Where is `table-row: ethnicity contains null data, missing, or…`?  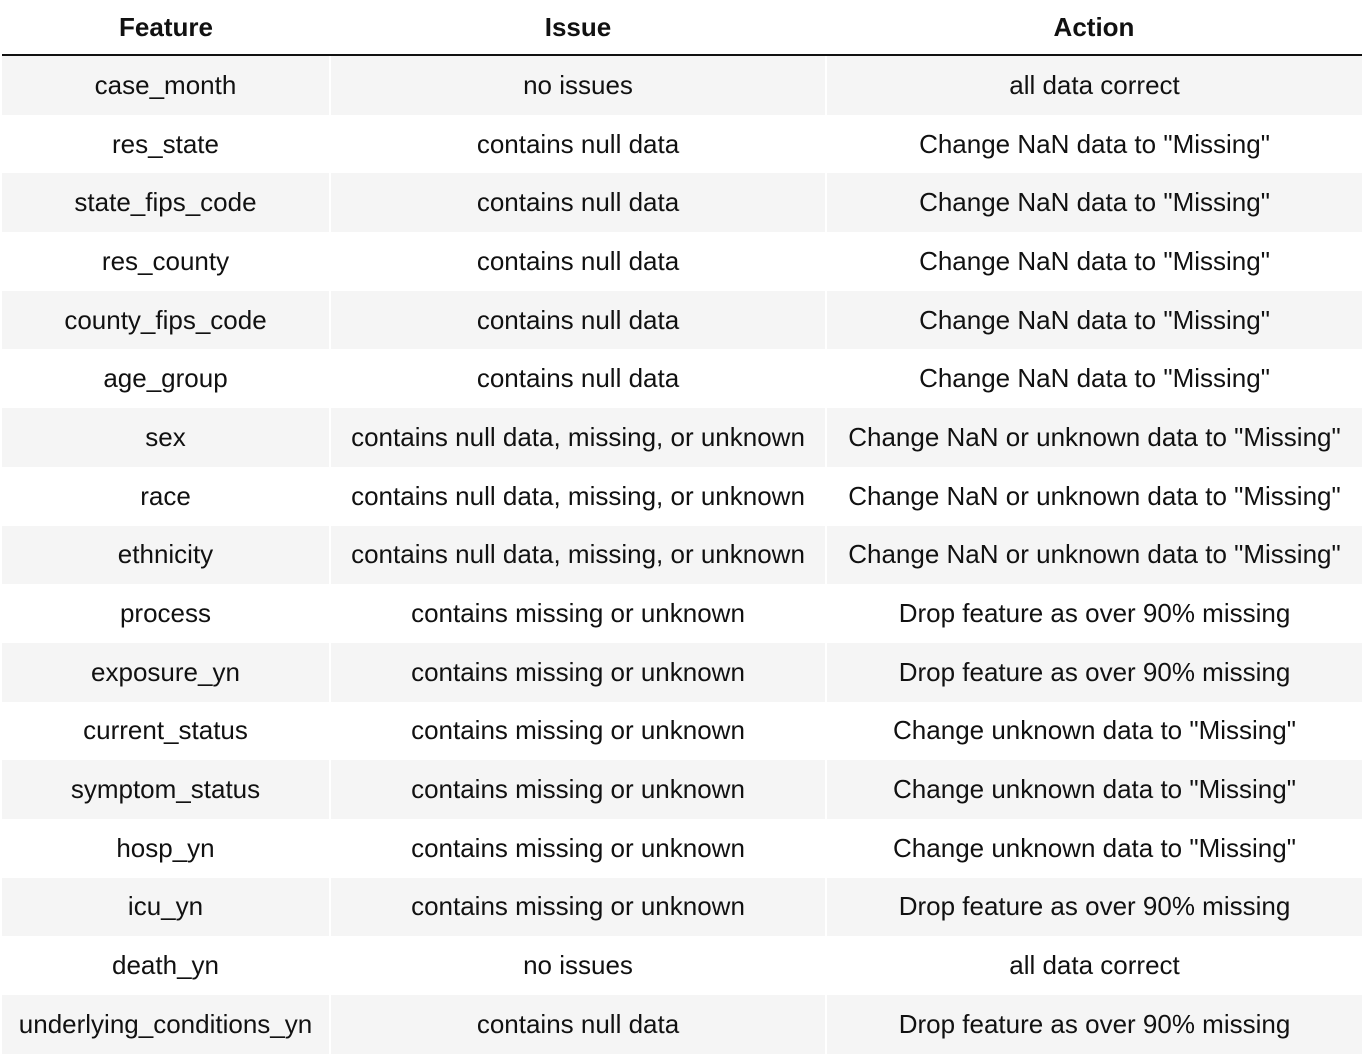 table-row: ethnicity contains null data, missing, or… is located at coordinates (682, 555).